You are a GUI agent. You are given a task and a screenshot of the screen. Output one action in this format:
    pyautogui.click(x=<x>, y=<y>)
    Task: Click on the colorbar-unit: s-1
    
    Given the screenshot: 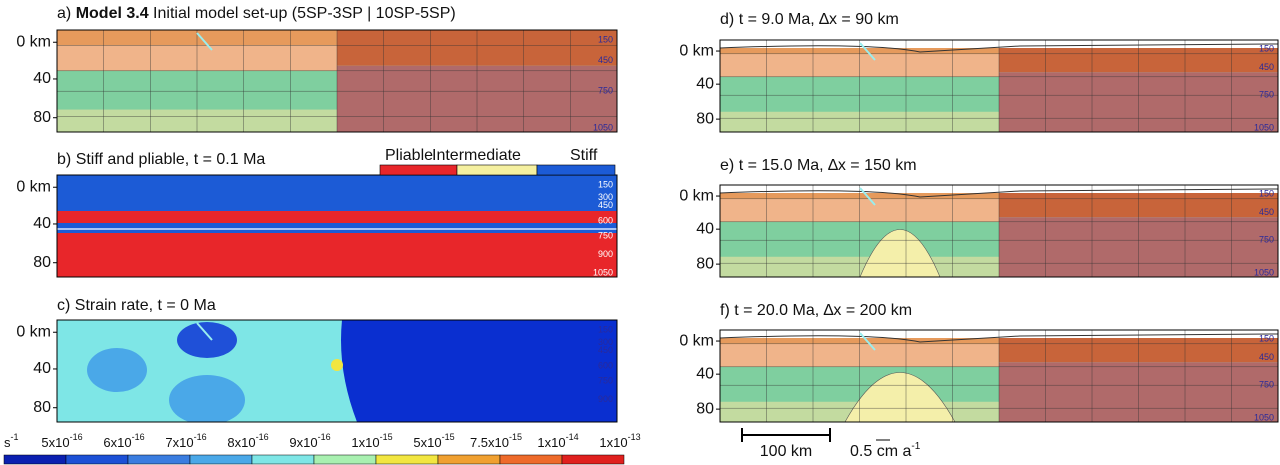 What is the action you would take?
    pyautogui.click(x=11, y=441)
    